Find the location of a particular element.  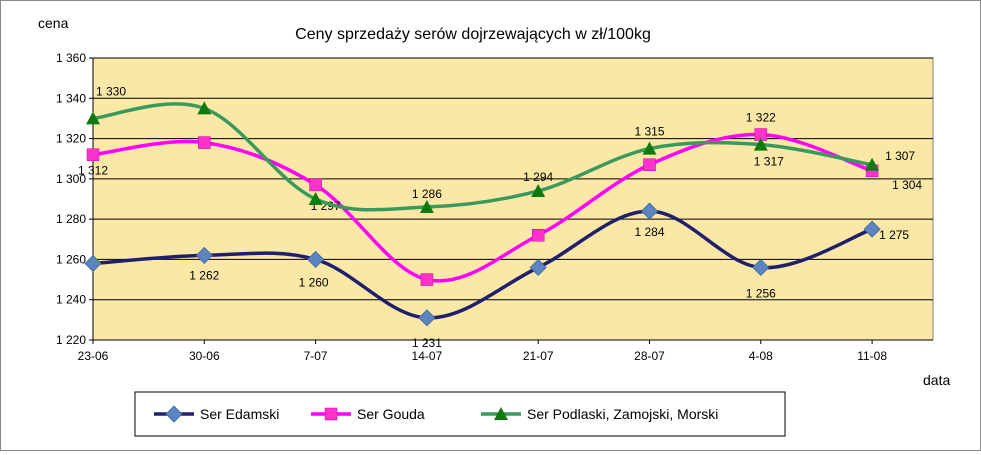

x-tick-label: 21-07 is located at coordinates (538, 356).